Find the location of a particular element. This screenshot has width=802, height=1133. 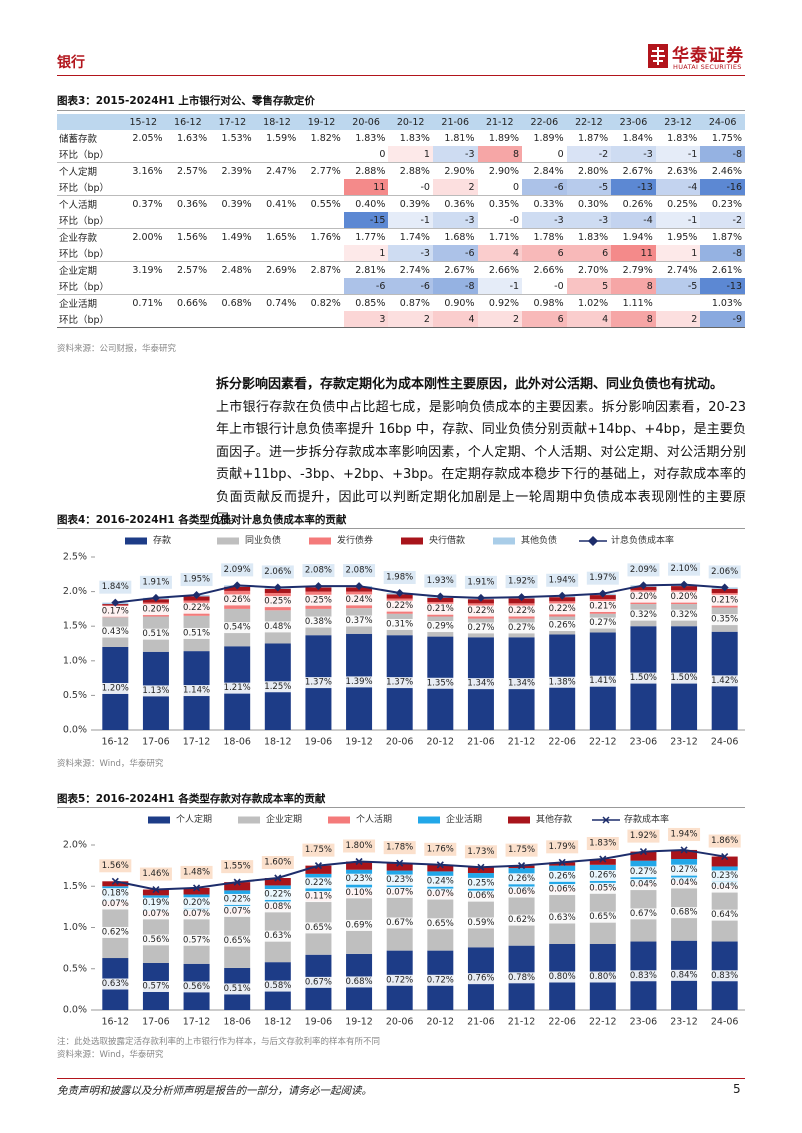

data-label: 0.11% is located at coordinates (318, 897).